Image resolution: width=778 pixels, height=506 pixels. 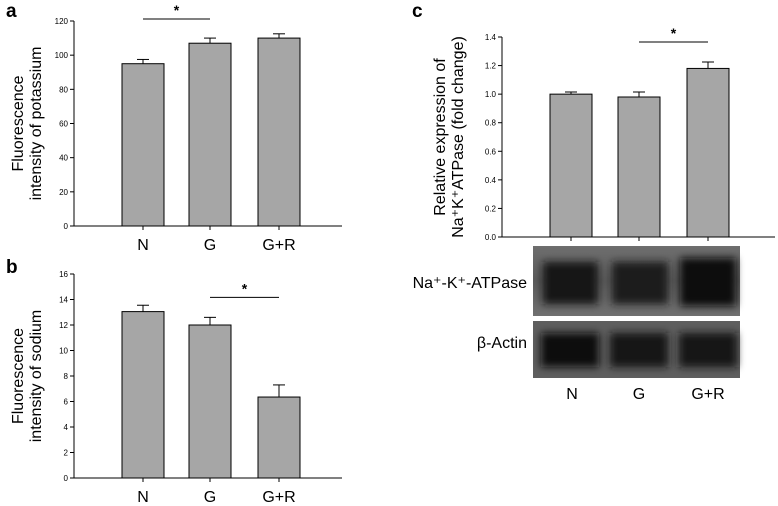 I want to click on band-actin-g, so click(x=639, y=350).